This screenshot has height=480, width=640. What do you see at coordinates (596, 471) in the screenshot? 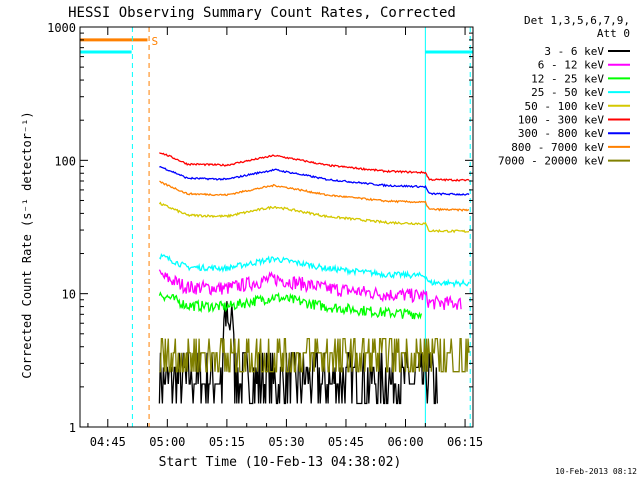
I see `plot-timestamp: 10-Feb-2013 08:12` at bounding box center [596, 471].